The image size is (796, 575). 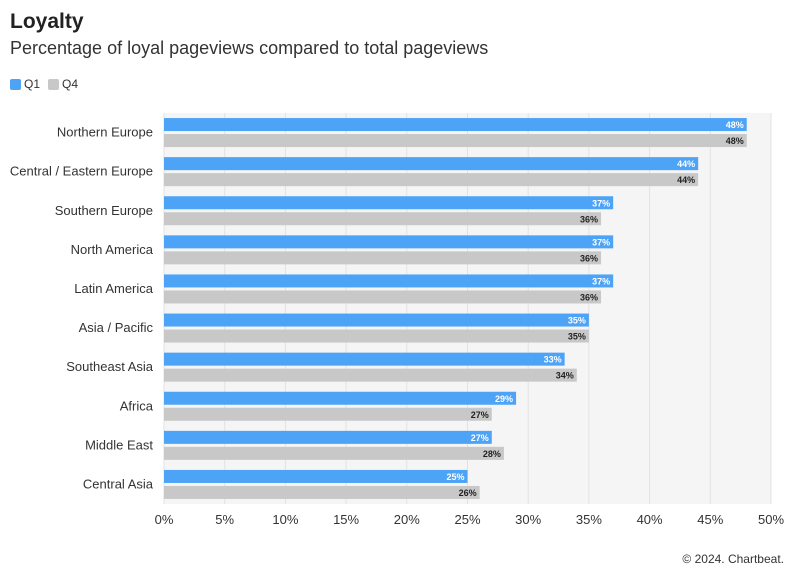 I want to click on x-tick-label: 30%, so click(x=528, y=519).